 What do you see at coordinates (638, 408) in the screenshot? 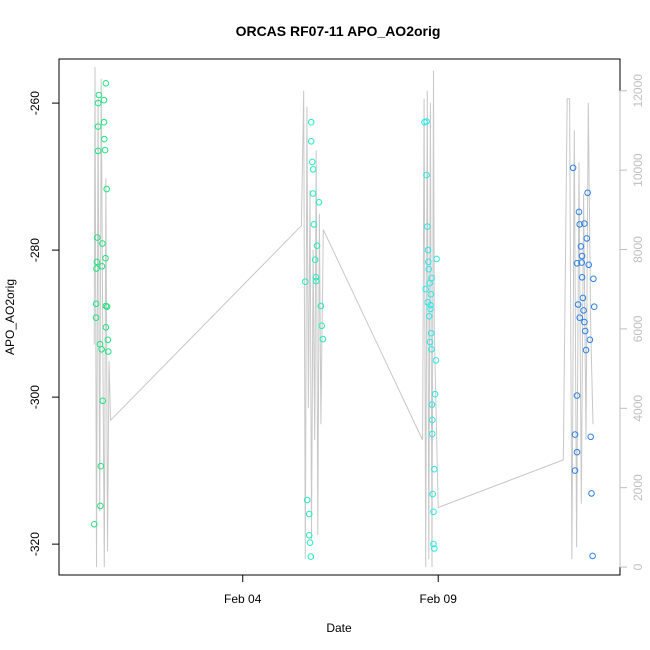
I see `y2-tick-label: 4000` at bounding box center [638, 408].